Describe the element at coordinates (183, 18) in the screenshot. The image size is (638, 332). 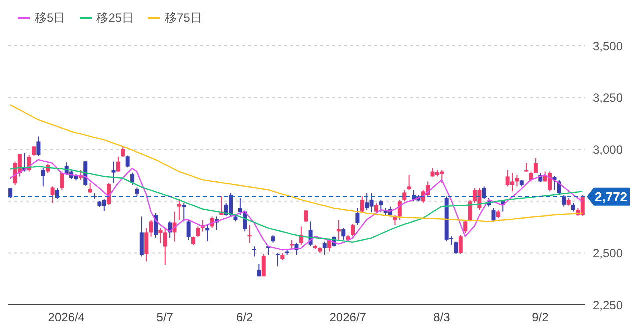
I see `legend-label: 移75日` at that location.